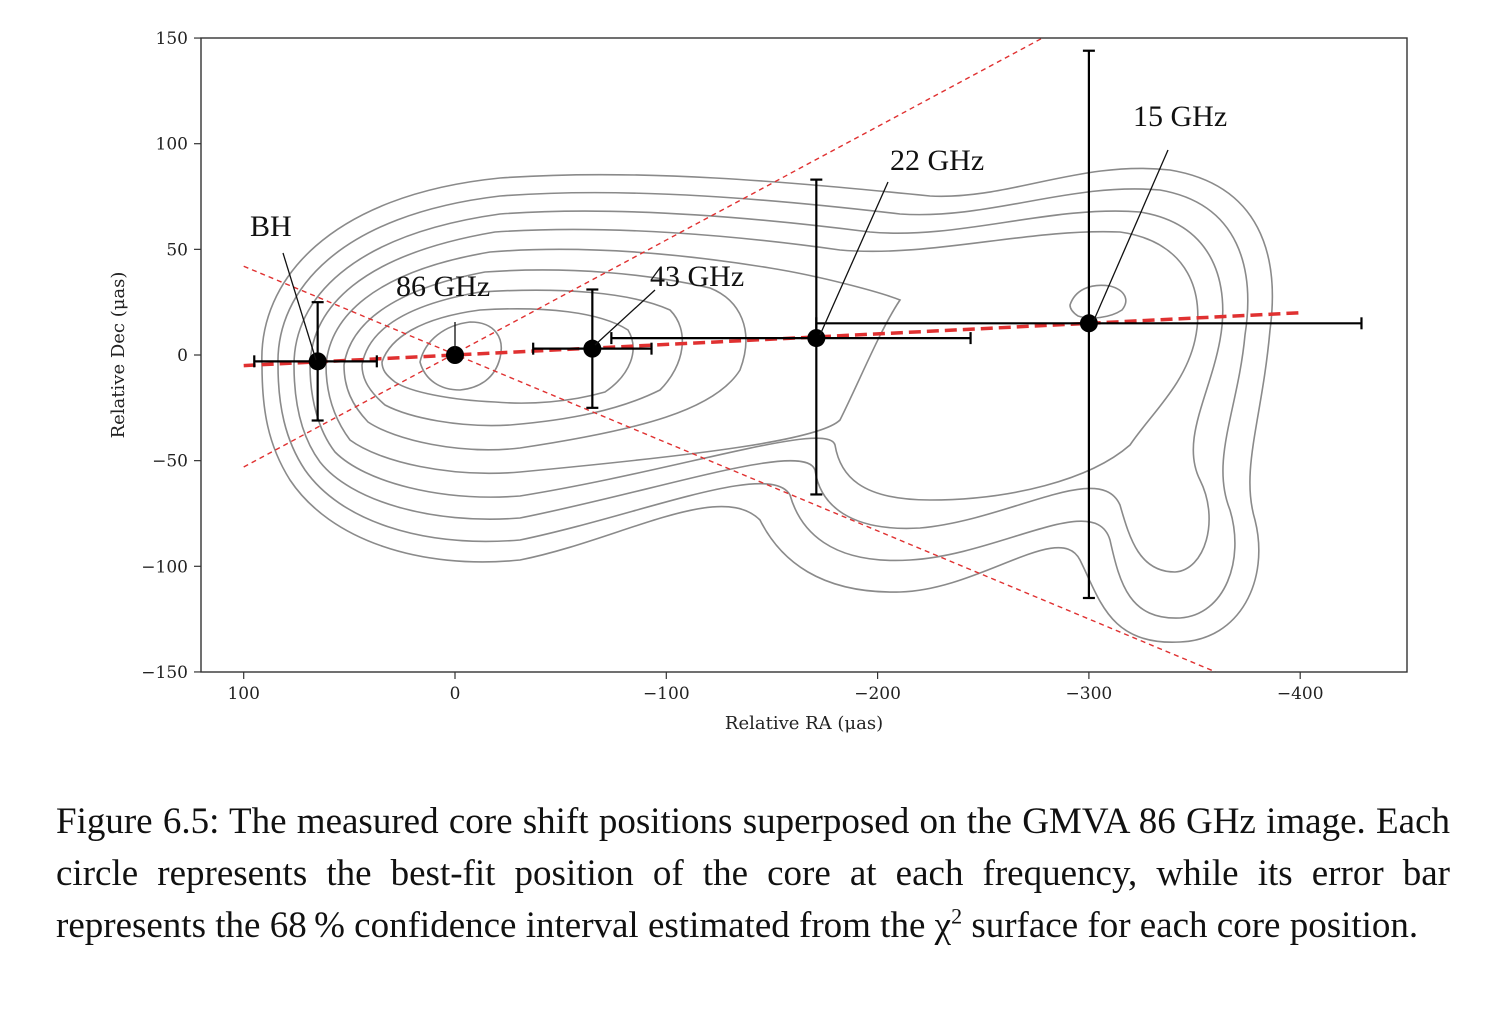  What do you see at coordinates (443, 286) in the screenshot?
I see `label-86ghz: 86 GHz` at bounding box center [443, 286].